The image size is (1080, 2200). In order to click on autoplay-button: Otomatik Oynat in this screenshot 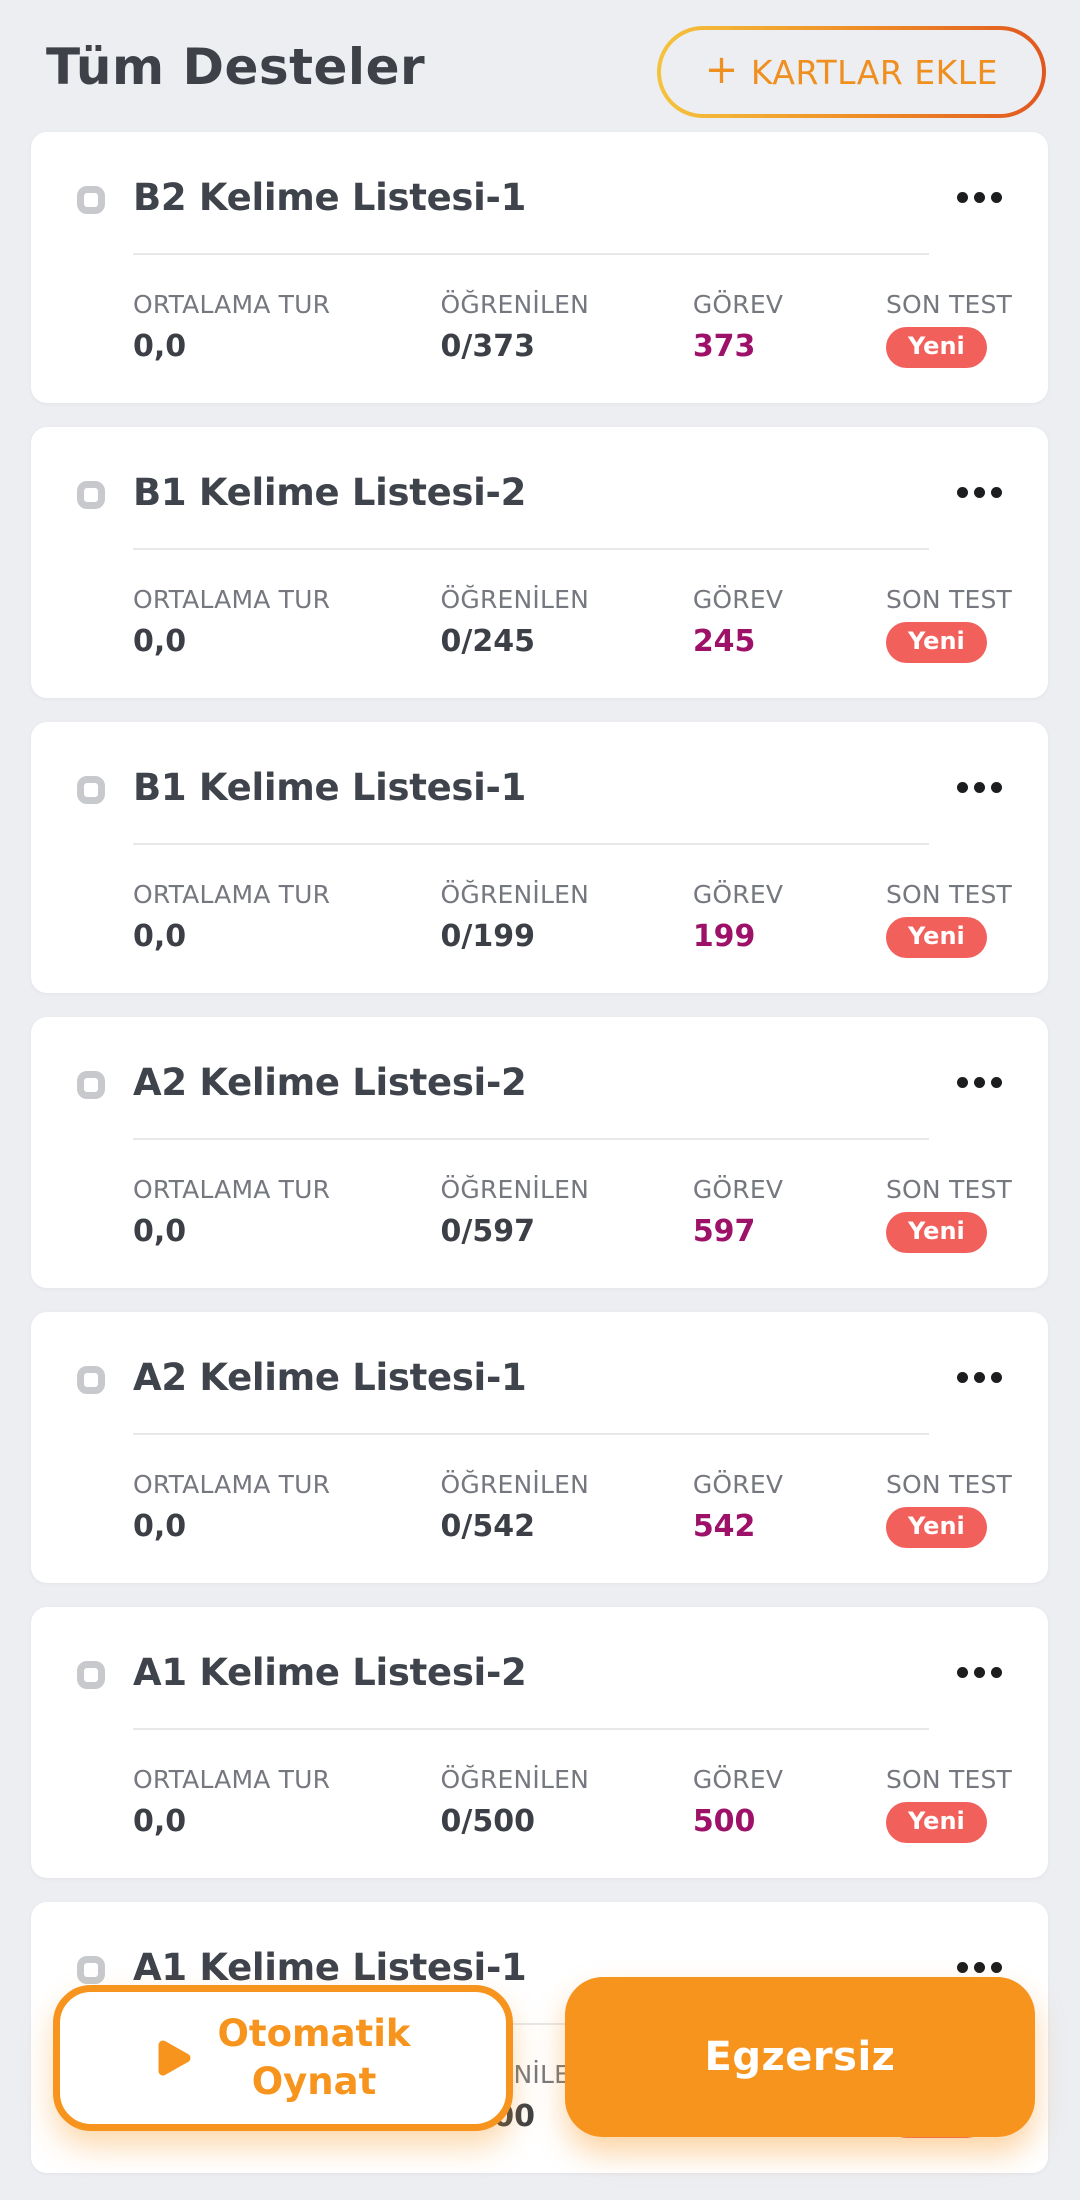, I will do `click(283, 2058)`.